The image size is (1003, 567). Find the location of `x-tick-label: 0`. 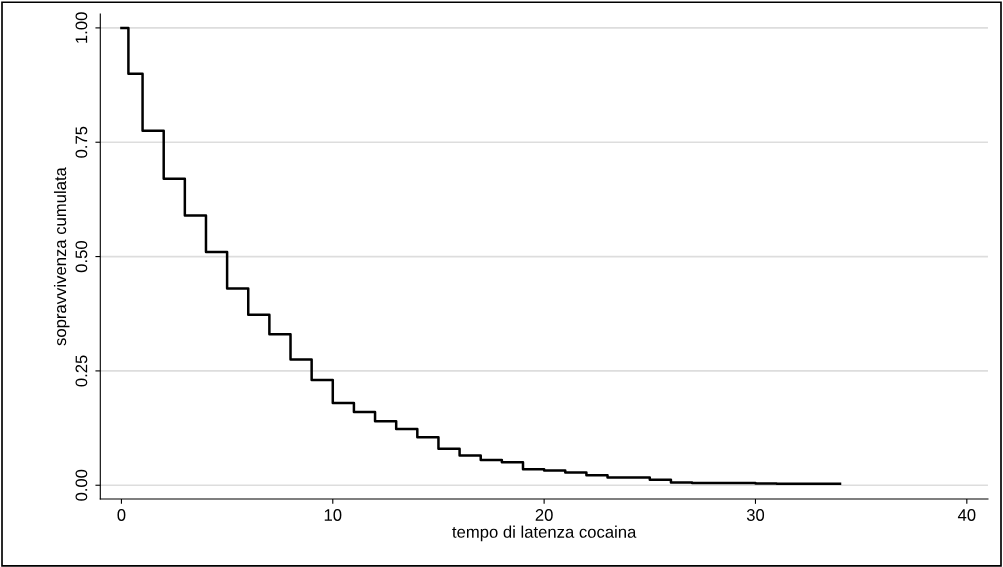

x-tick-label: 0 is located at coordinates (121, 515).